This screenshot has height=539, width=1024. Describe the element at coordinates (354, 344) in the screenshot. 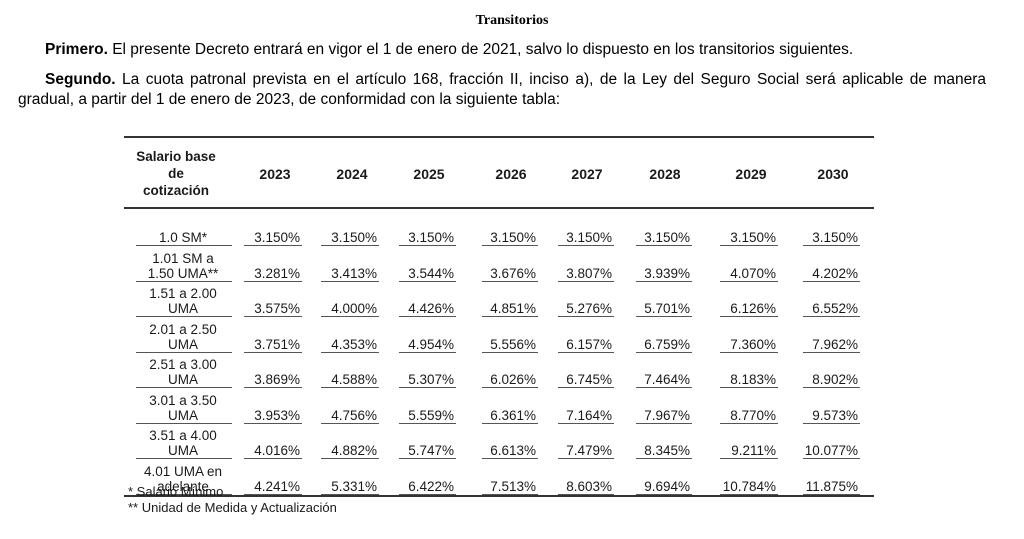

I see `rate-cell: 4.353%` at that location.